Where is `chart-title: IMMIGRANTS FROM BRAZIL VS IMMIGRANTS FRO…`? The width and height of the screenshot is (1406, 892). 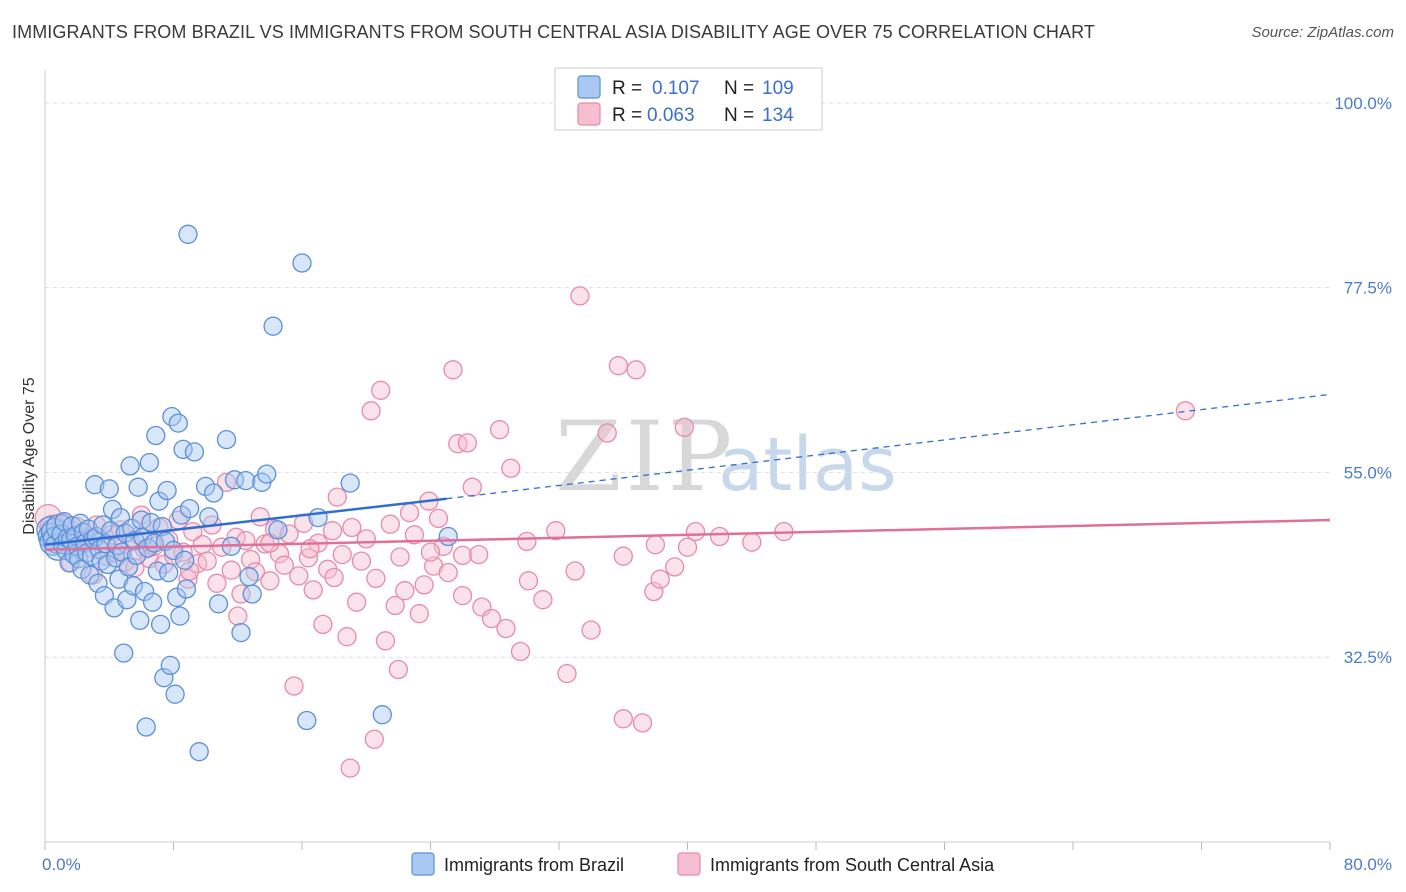 chart-title: IMMIGRANTS FROM BRAZIL VS IMMIGRANTS FRO… is located at coordinates (553, 32).